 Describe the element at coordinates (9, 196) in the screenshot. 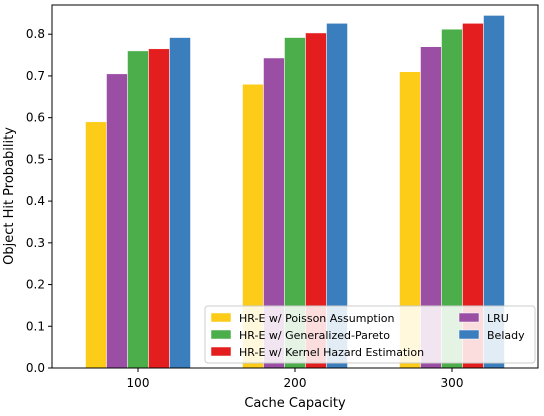

I see `y-axis-label: Object Hit Probability` at that location.